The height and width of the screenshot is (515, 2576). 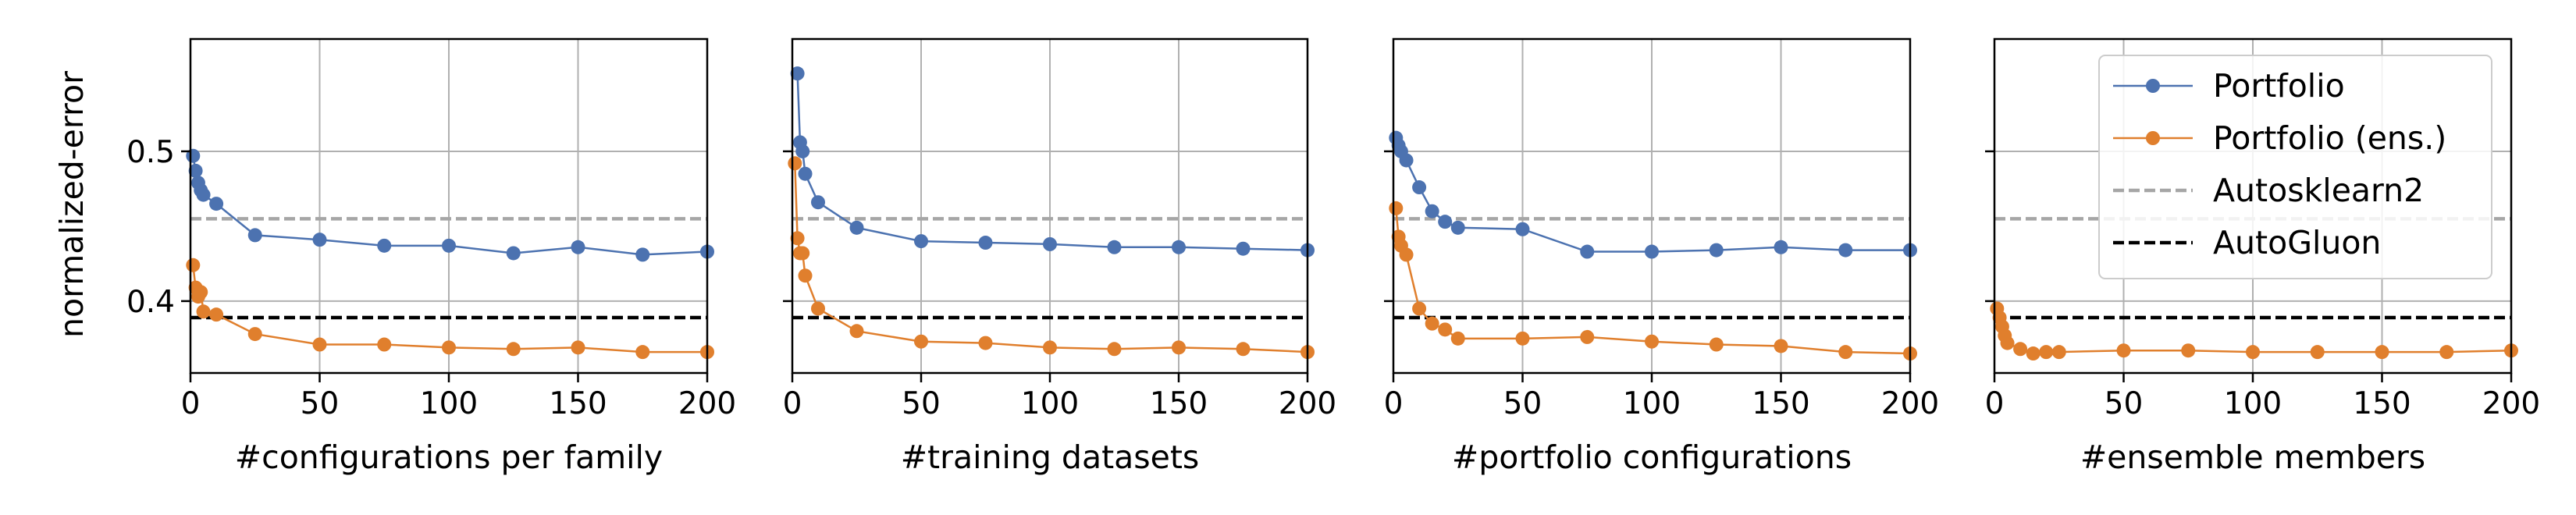 What do you see at coordinates (150, 152) in the screenshot?
I see `y-tick-label: 0.5` at bounding box center [150, 152].